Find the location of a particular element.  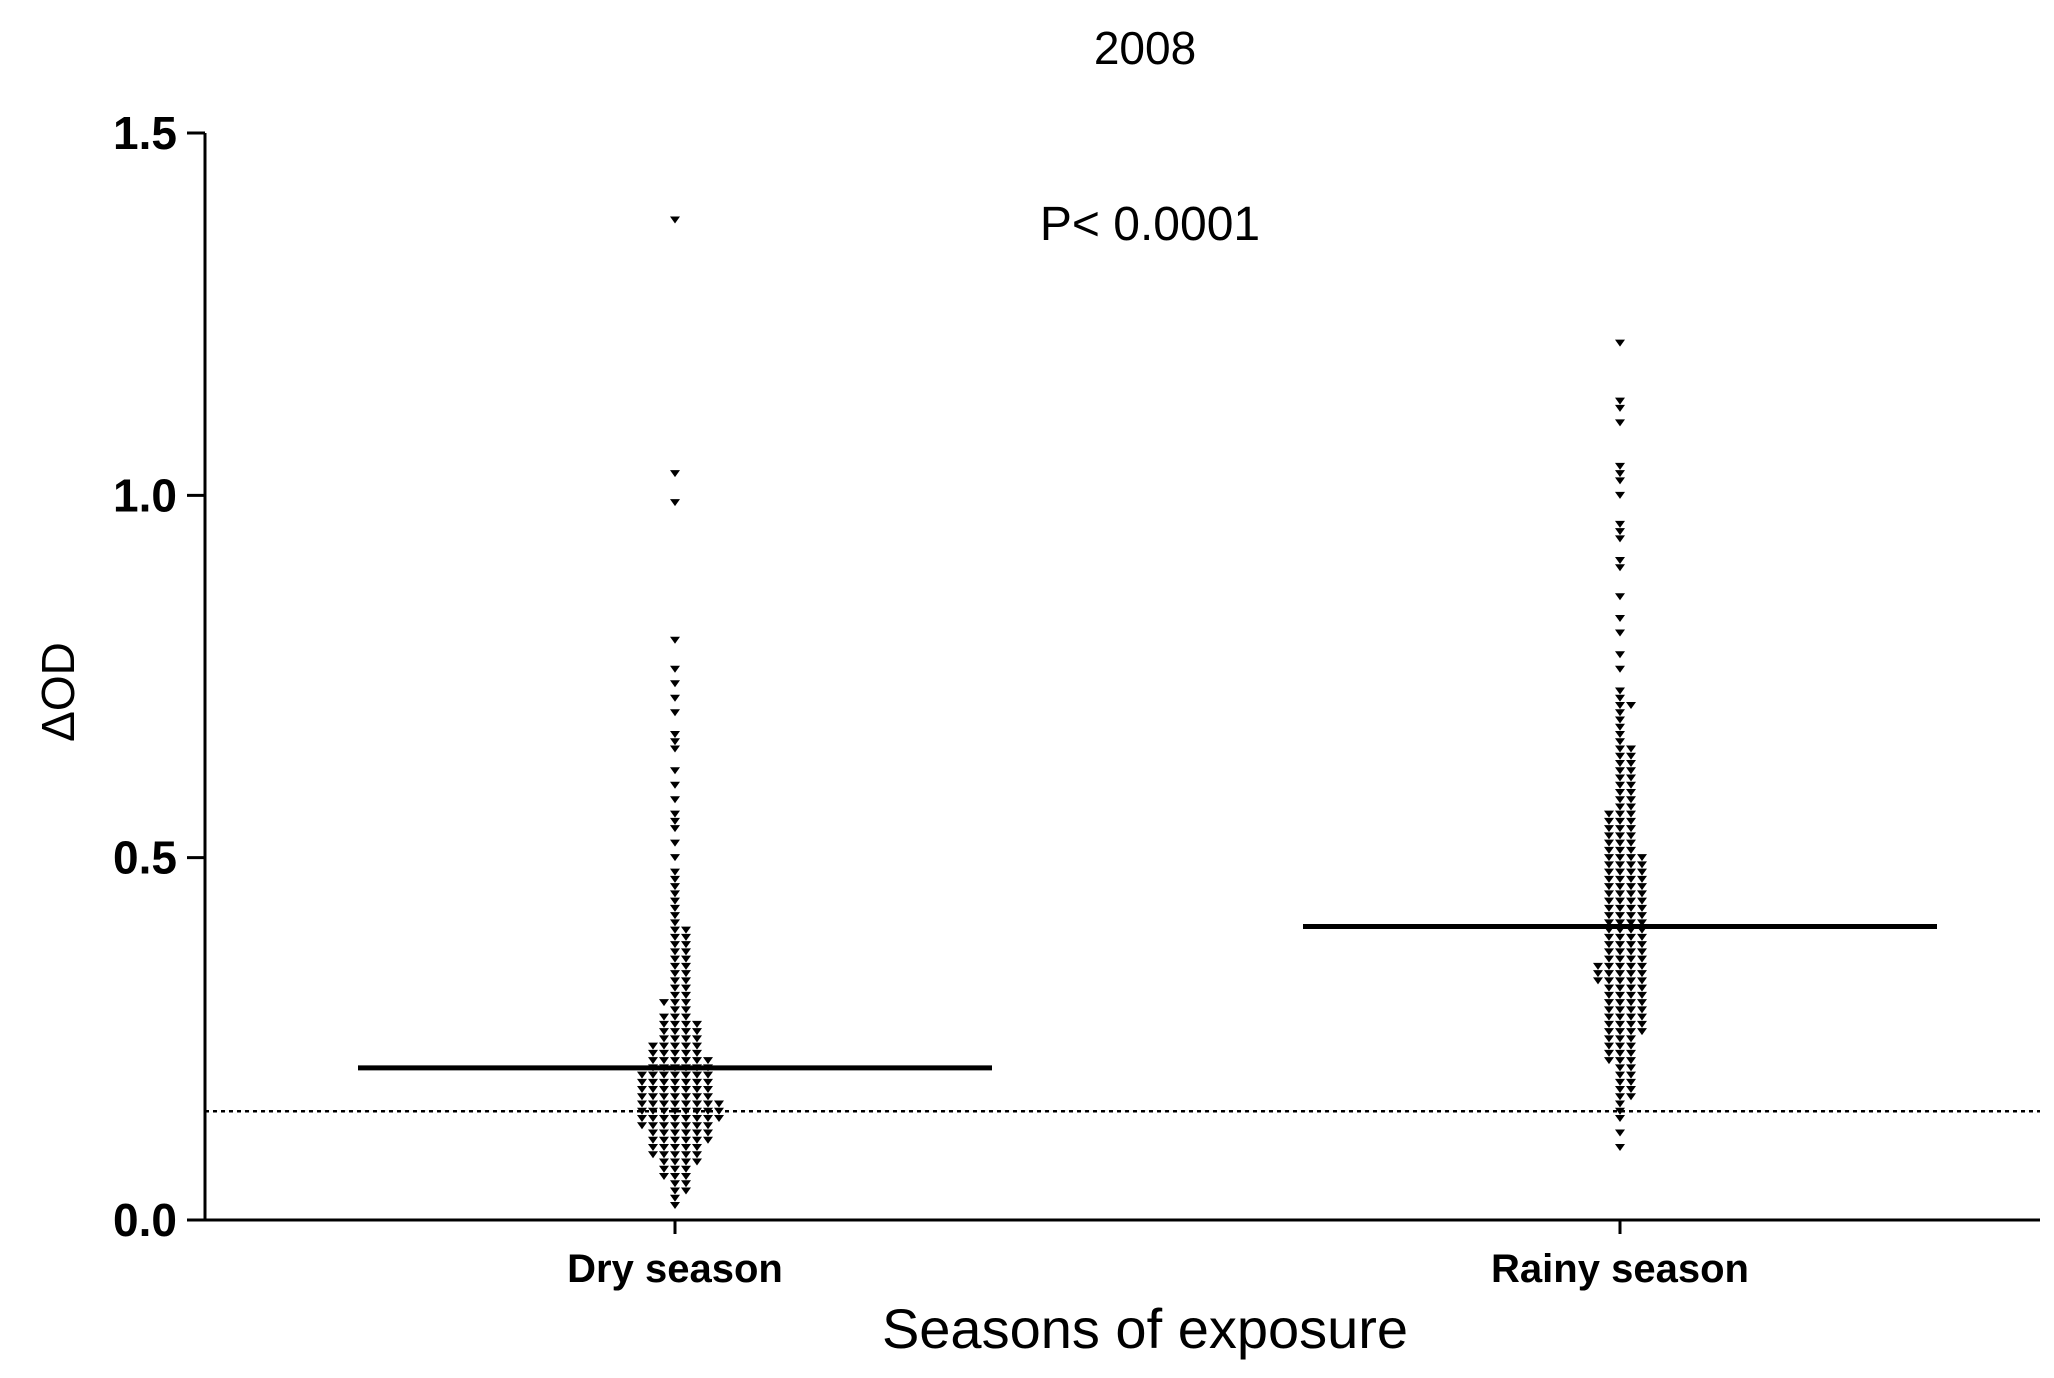

p-value-annotation: P< 0.0001 is located at coordinates (1150, 224).